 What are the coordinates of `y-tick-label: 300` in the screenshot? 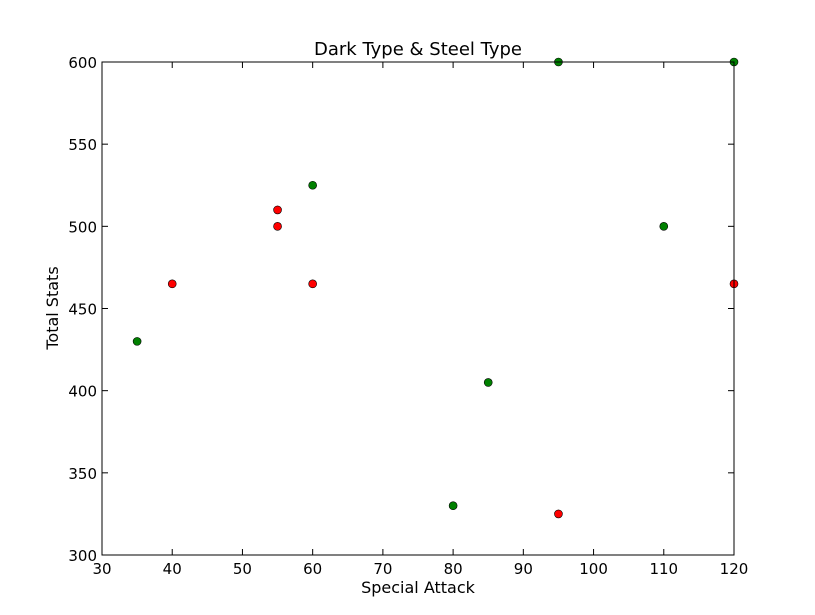 It's located at (82, 556).